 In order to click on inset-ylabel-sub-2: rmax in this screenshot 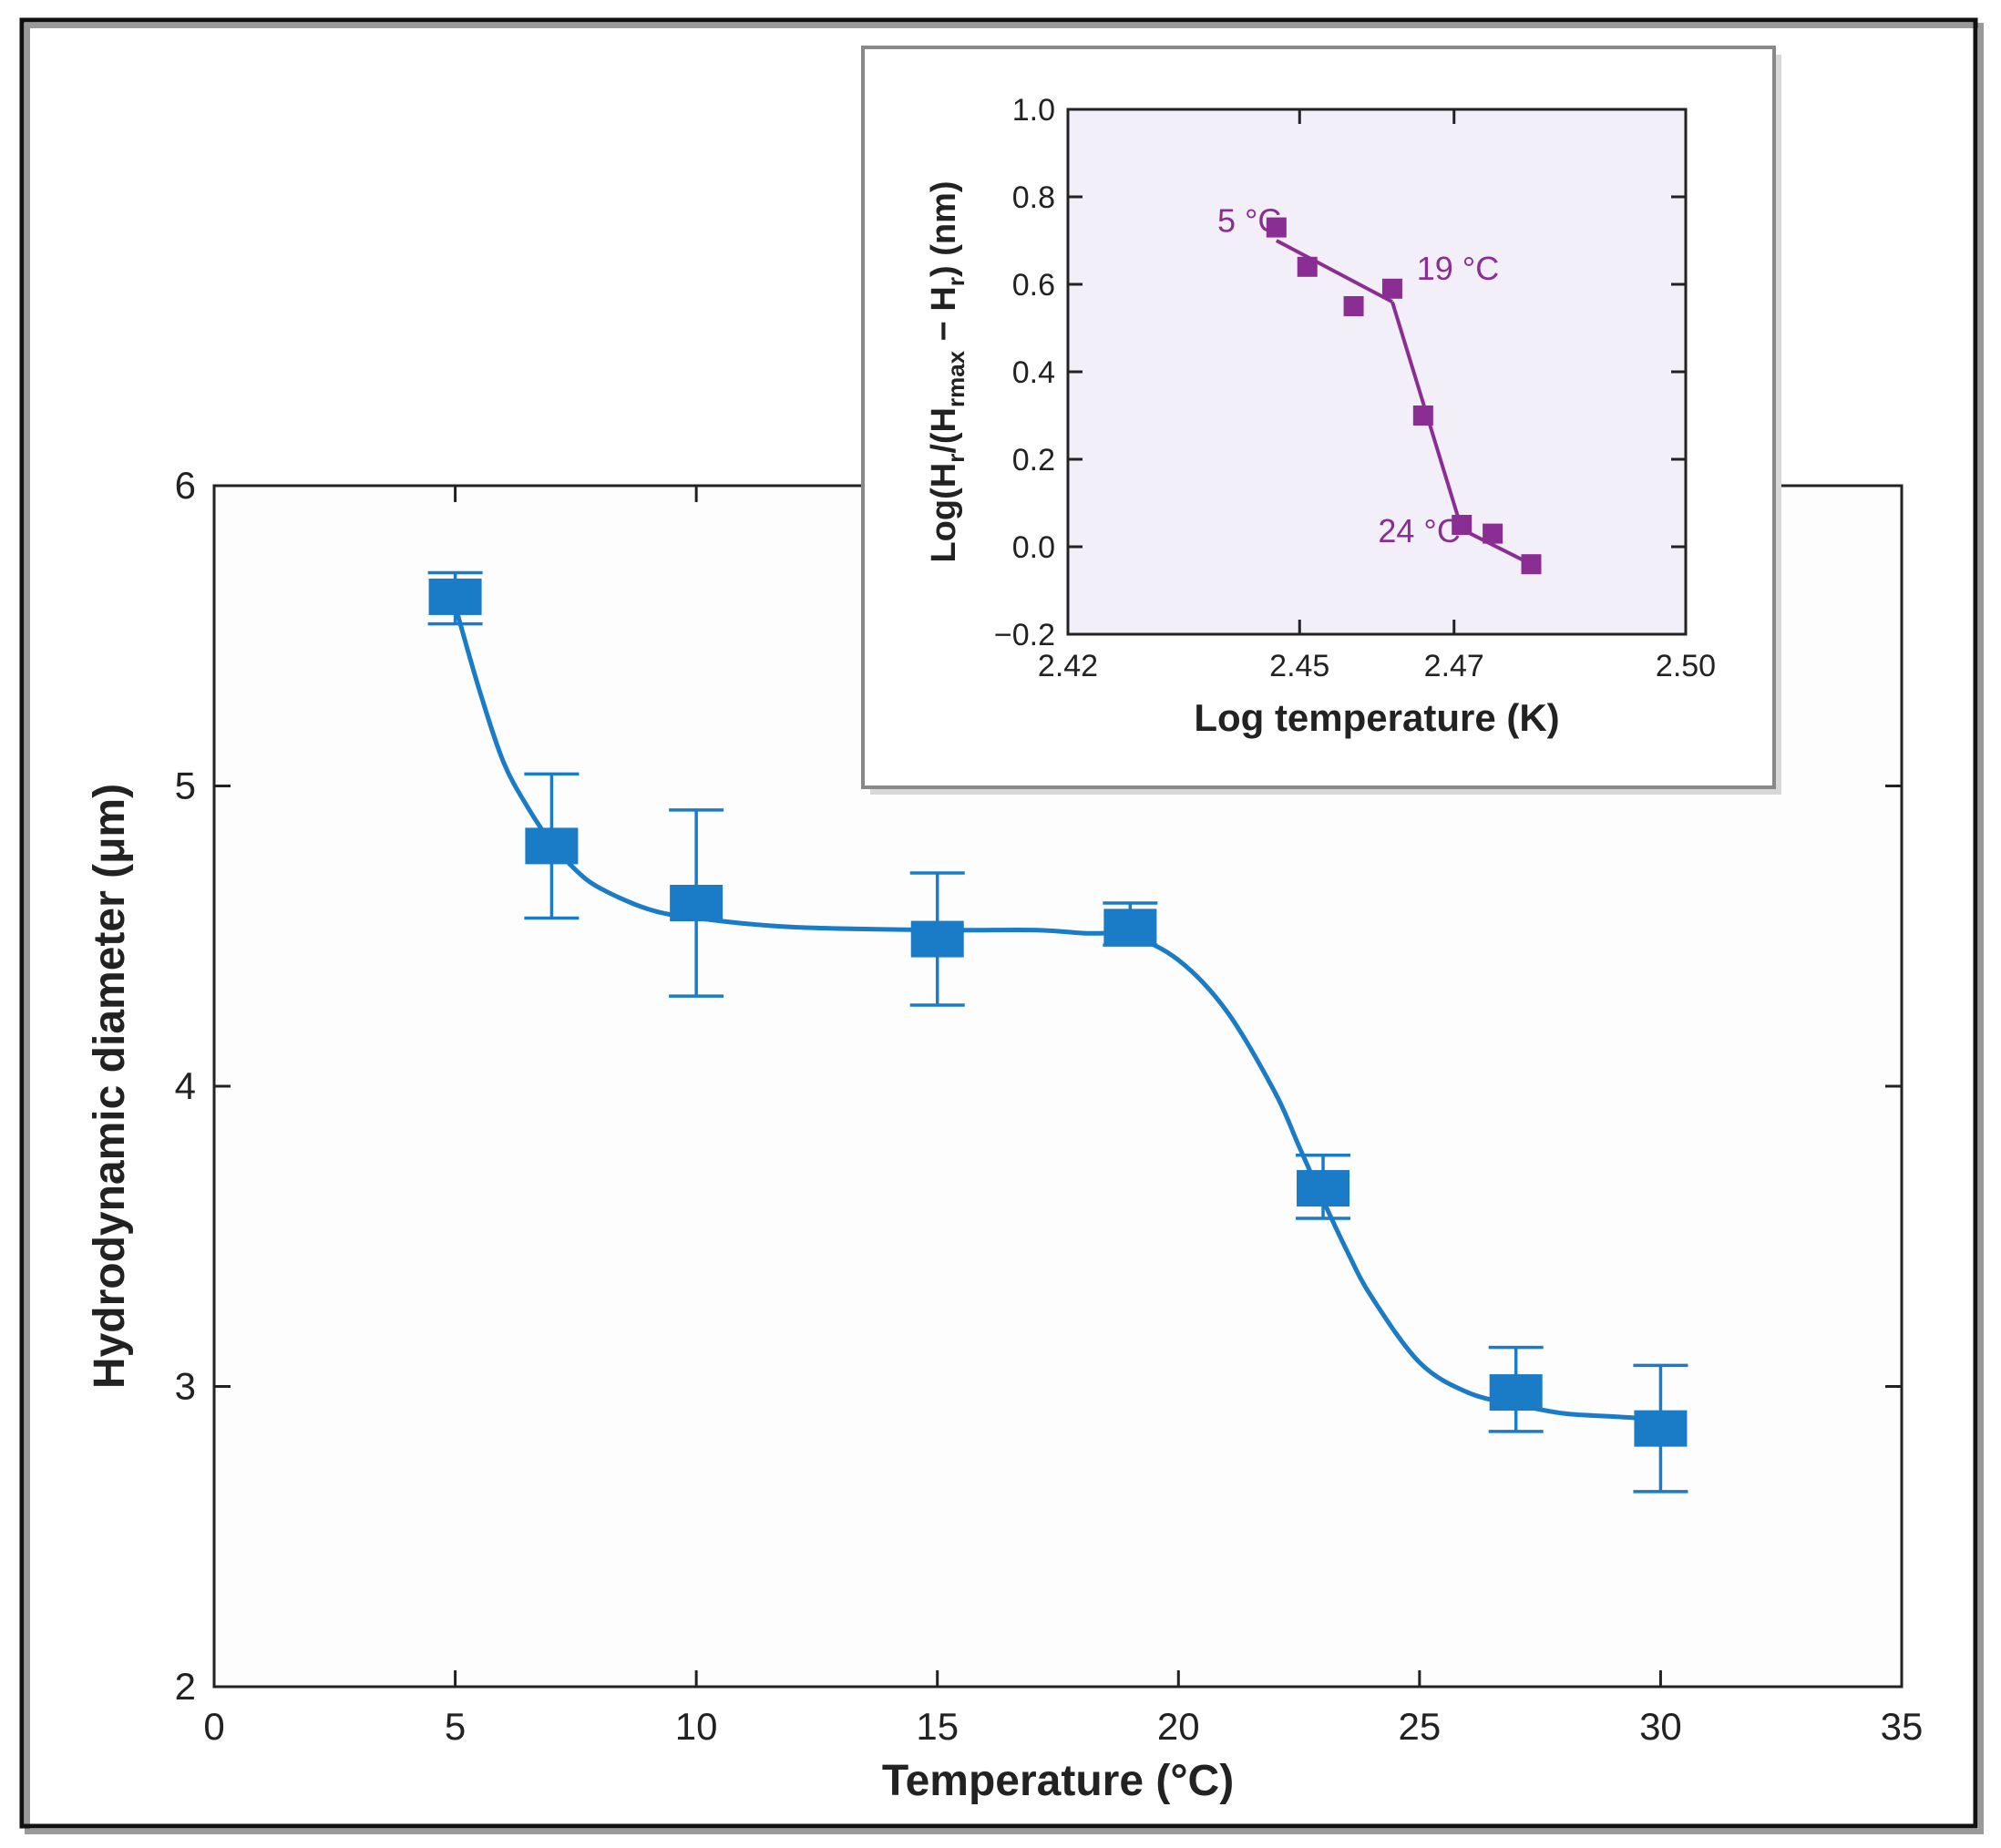, I will do `click(956, 378)`.